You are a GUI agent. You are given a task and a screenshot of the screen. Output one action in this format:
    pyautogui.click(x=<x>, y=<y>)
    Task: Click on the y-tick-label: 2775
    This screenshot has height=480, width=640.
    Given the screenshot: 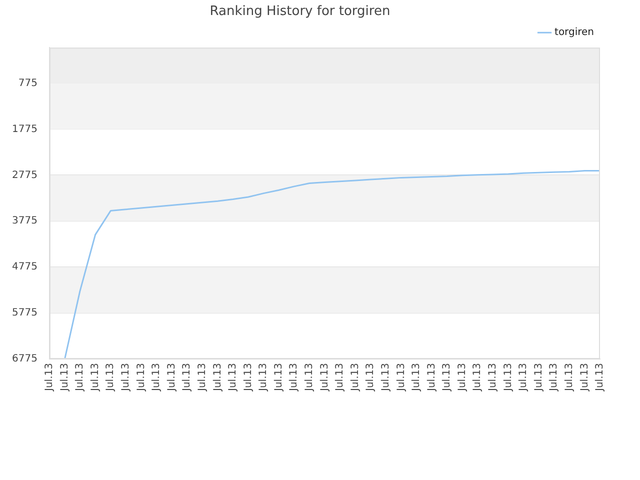 What is the action you would take?
    pyautogui.click(x=25, y=175)
    